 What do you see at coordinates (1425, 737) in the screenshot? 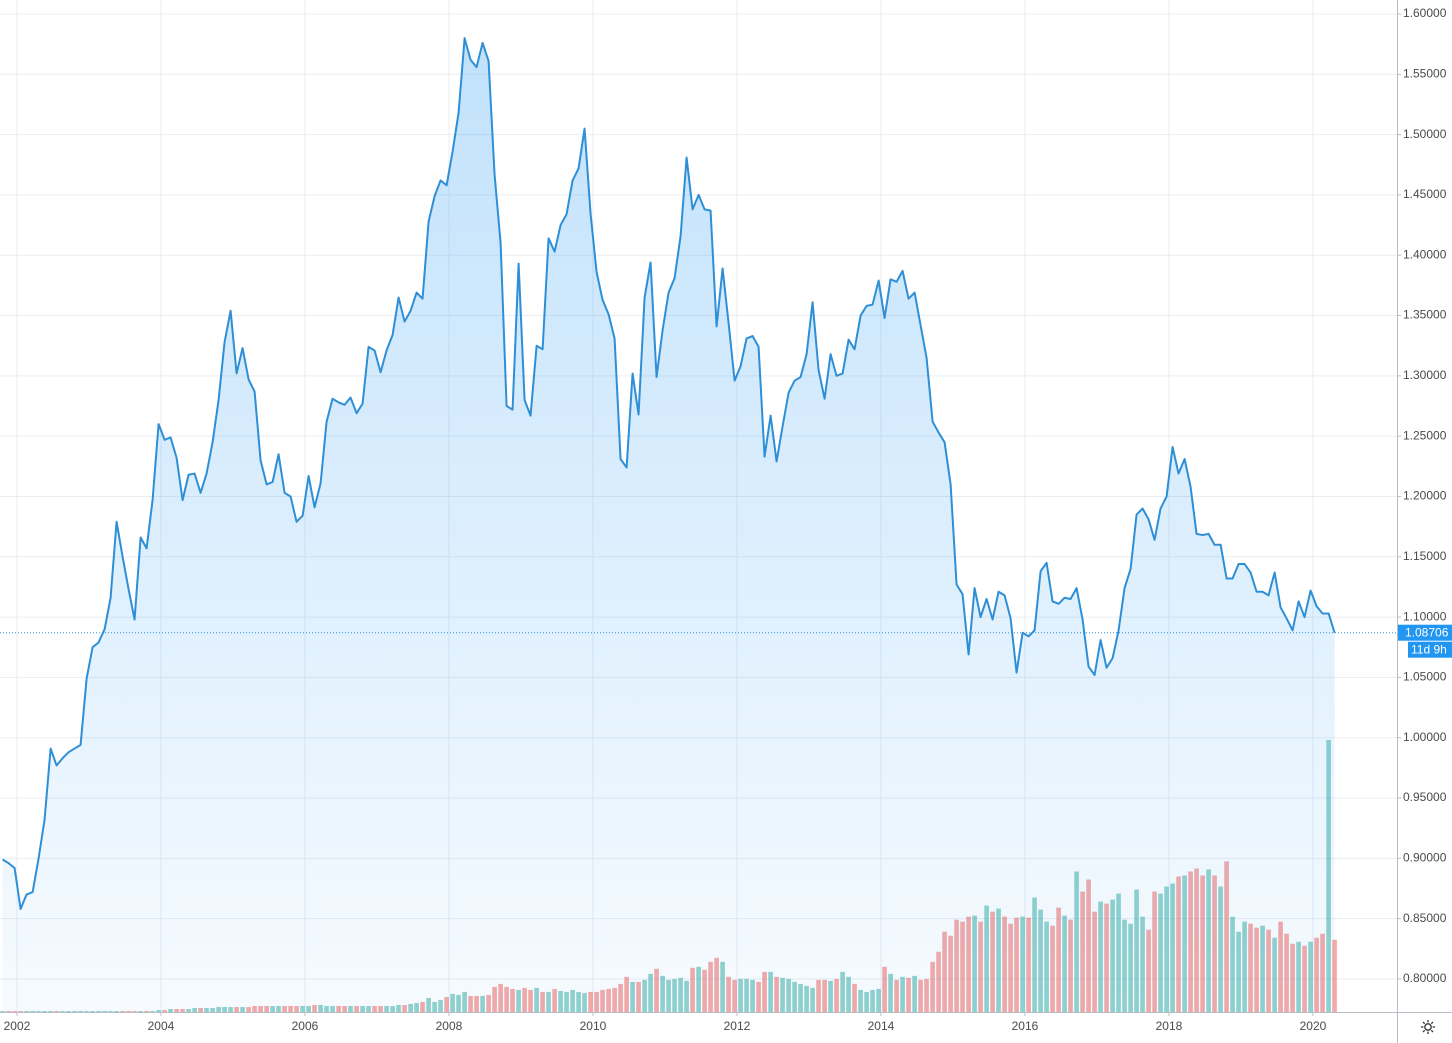
I see `y-tick-label: 1.00000` at bounding box center [1425, 737].